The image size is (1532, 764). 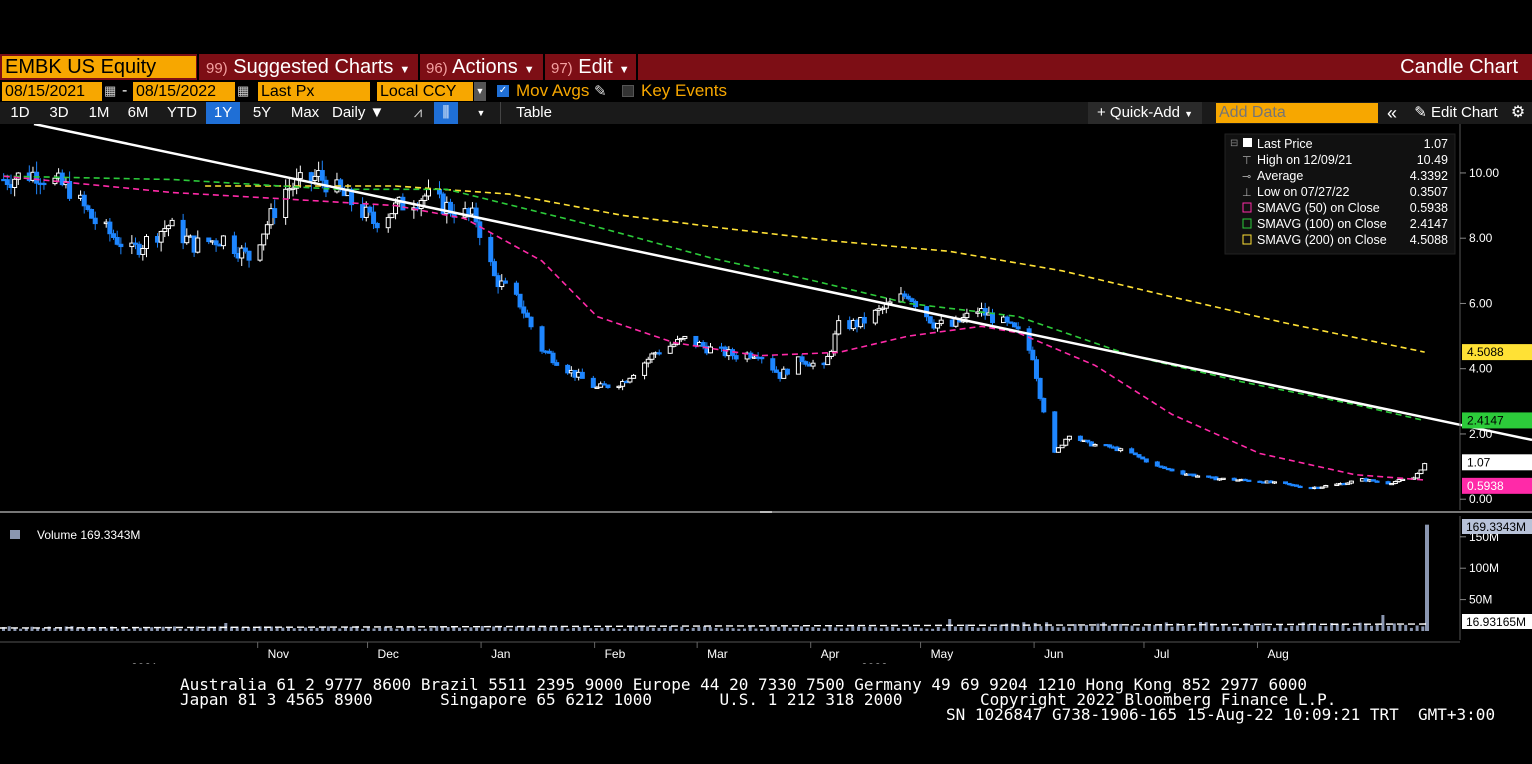 What do you see at coordinates (99, 112) in the screenshot?
I see `range-1m: 1M` at bounding box center [99, 112].